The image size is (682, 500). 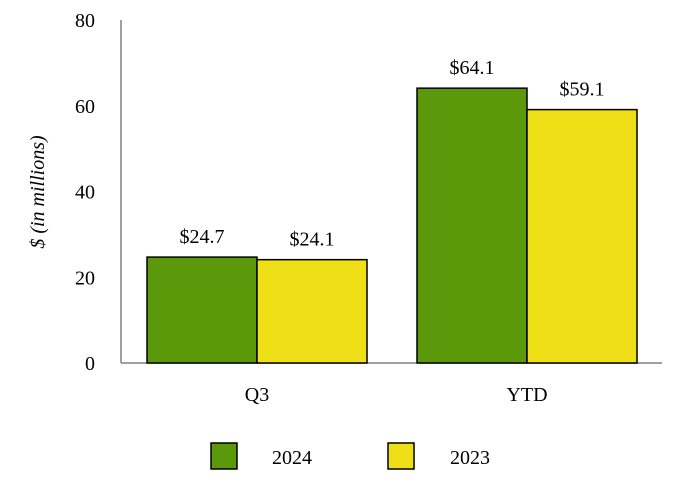 I want to click on legend-label-2024: 2024, so click(x=292, y=458).